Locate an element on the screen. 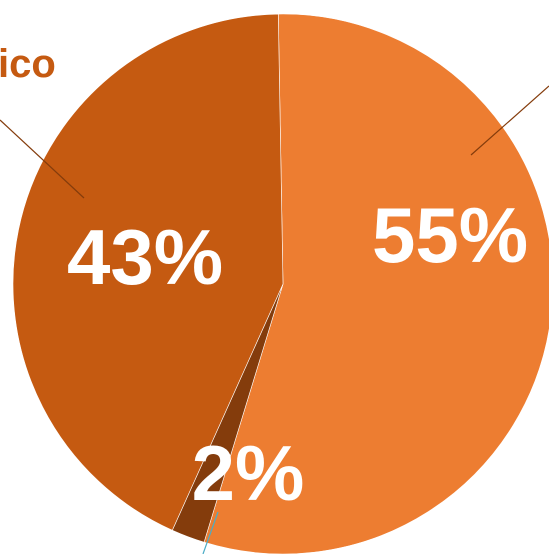 The width and height of the screenshot is (549, 554). slice-label-43: 43% is located at coordinates (145, 257).